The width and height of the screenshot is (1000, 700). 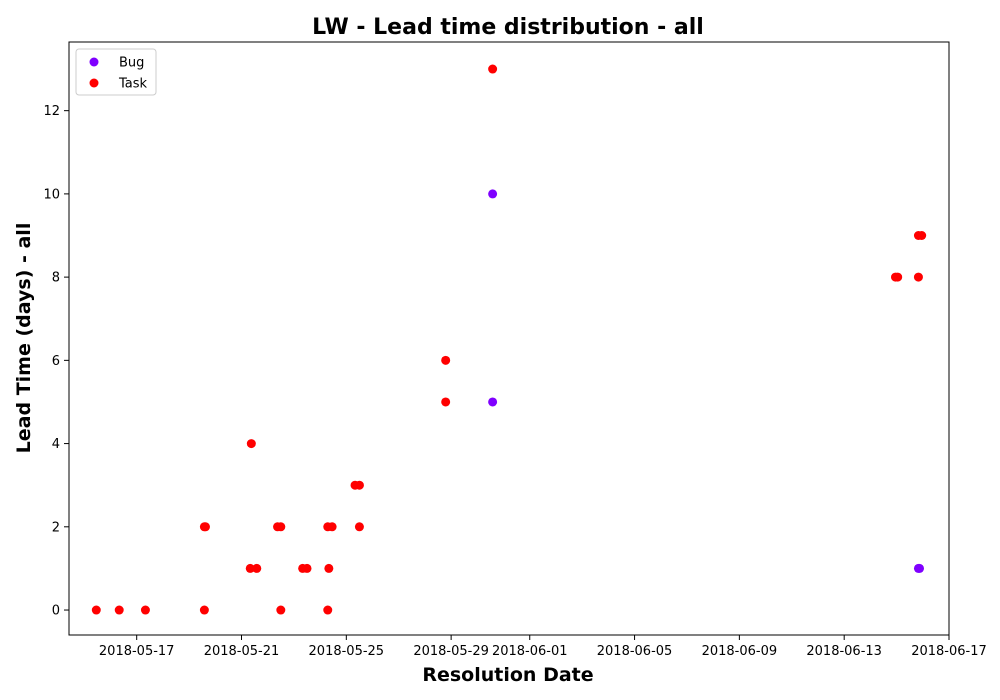 What do you see at coordinates (844, 651) in the screenshot?
I see `x-tick-label: 2018-06-13` at bounding box center [844, 651].